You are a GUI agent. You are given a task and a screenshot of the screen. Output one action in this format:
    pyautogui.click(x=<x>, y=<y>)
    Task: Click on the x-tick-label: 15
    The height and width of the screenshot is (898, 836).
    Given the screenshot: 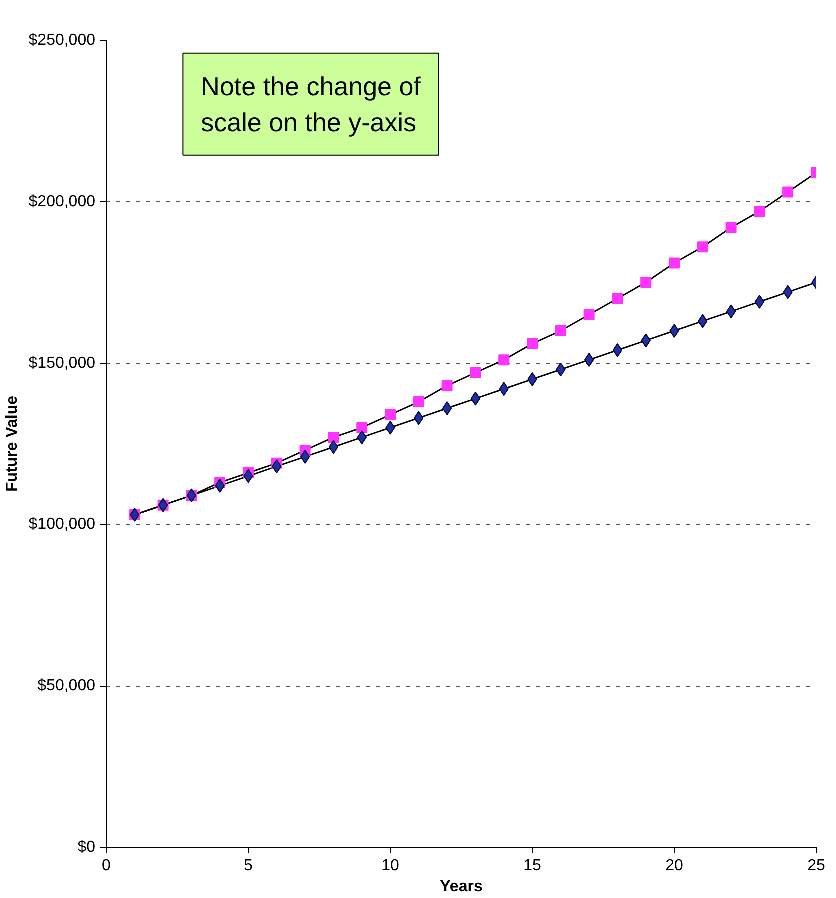 What is the action you would take?
    pyautogui.click(x=533, y=866)
    